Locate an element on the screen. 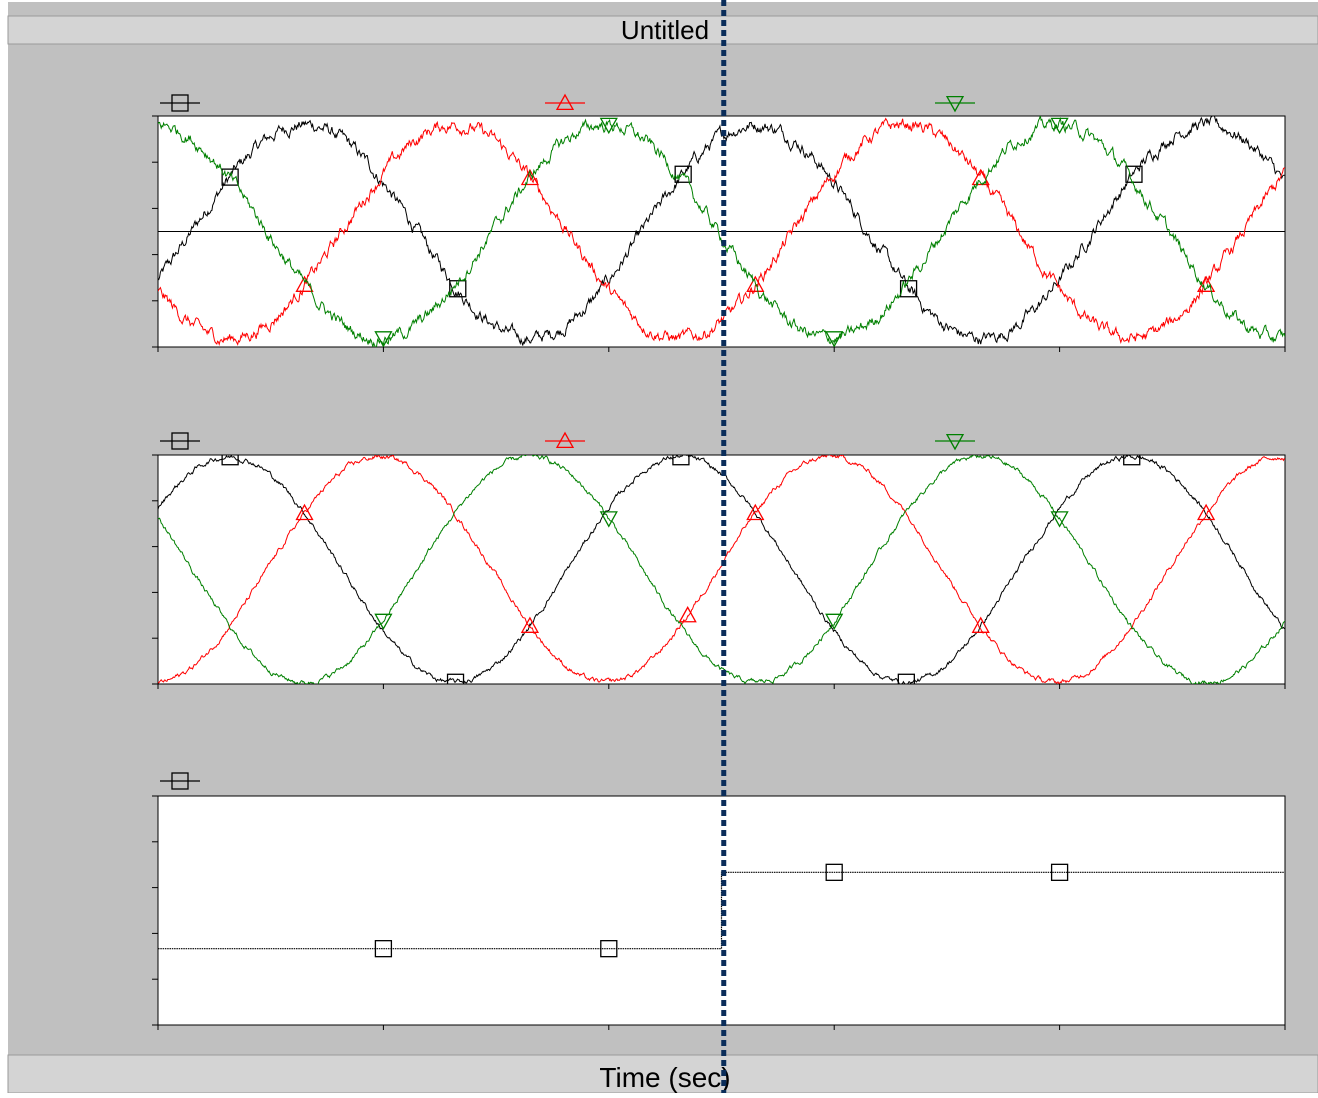 The image size is (1318, 1098). window-title: Untitled is located at coordinates (665, 30).